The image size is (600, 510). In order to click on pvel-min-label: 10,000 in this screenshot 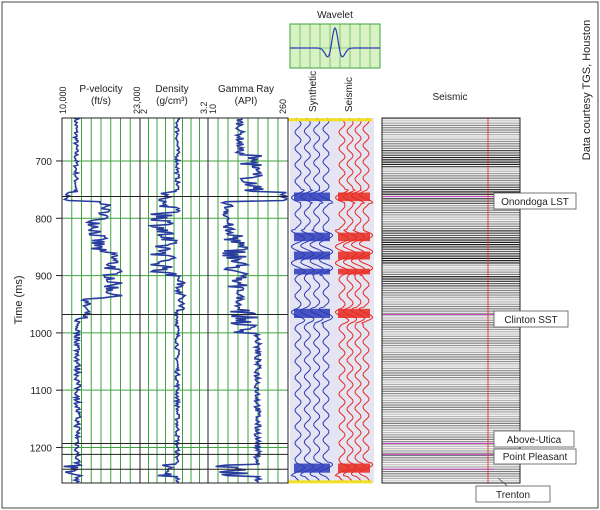, I will do `click(63, 100)`.